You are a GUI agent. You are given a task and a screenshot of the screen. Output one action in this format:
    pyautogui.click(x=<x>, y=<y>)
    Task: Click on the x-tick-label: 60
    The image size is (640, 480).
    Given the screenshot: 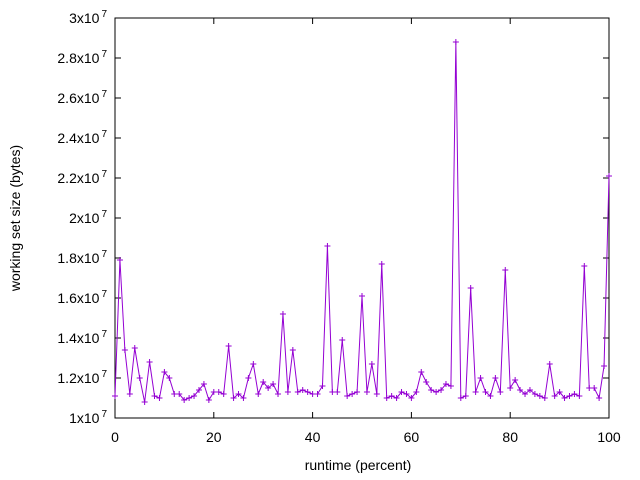 What is the action you would take?
    pyautogui.click(x=412, y=437)
    